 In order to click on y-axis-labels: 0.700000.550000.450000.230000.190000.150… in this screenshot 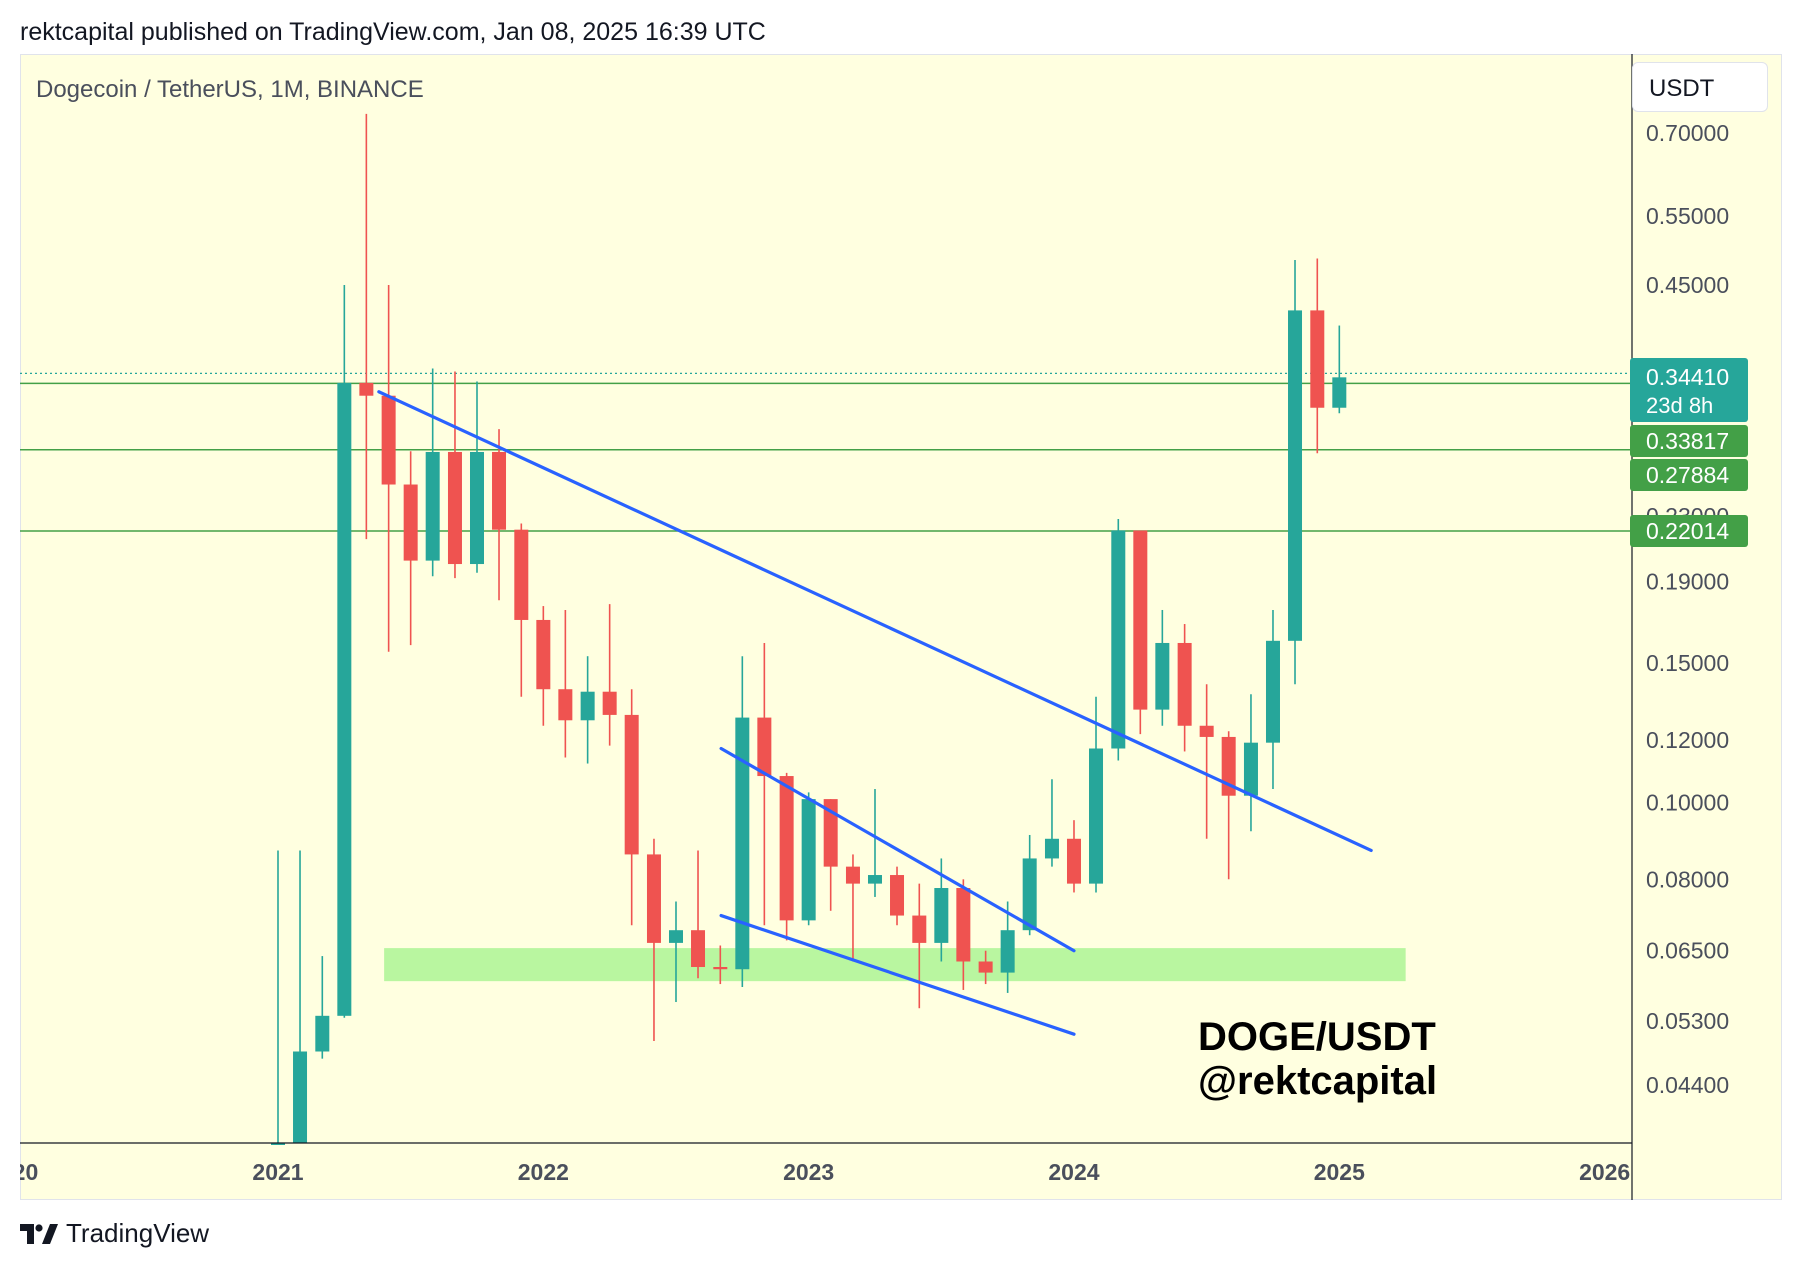, I will do `click(1687, 609)`.